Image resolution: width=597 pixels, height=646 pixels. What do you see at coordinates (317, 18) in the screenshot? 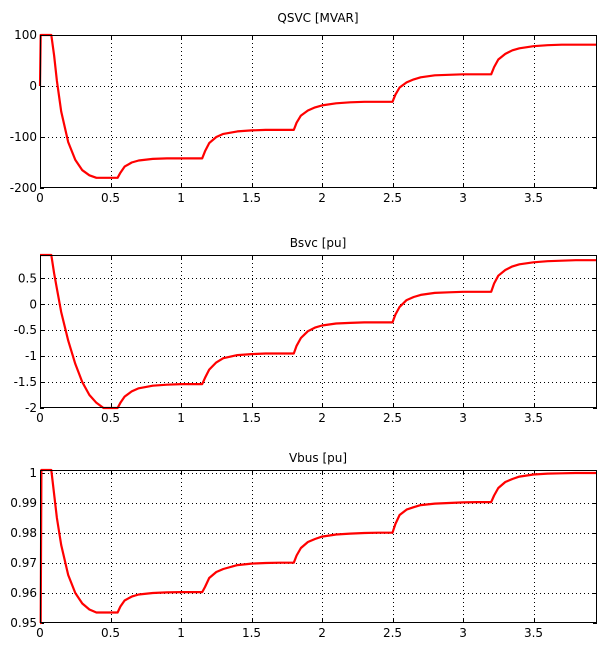
I see `chart-title: QSVC [MVAR]` at bounding box center [317, 18].